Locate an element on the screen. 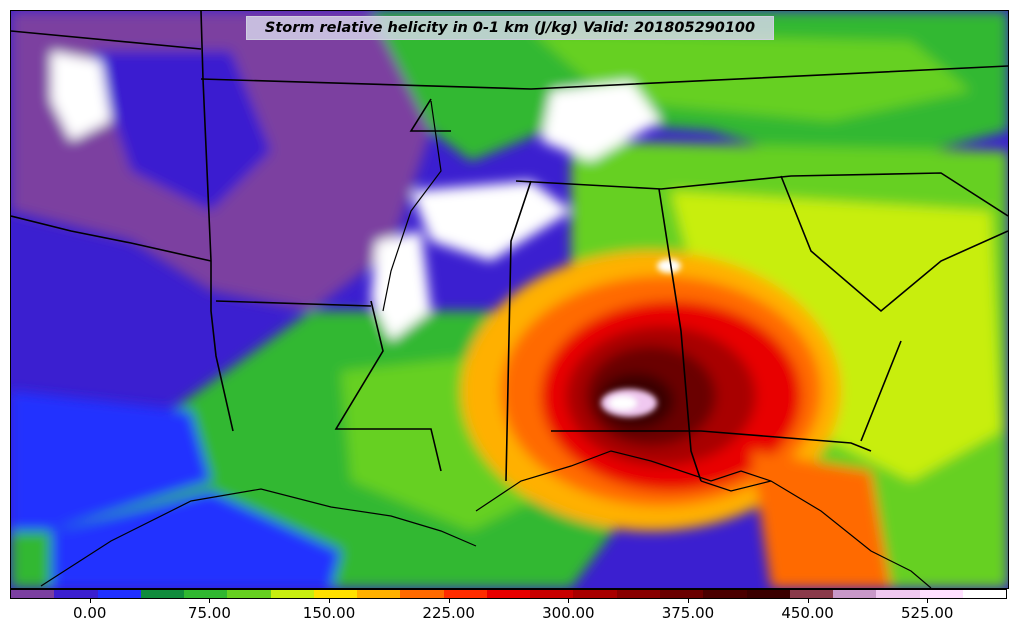 This screenshot has width=1018, height=633. colorbar-tick-label: 525.00 is located at coordinates (927, 613).